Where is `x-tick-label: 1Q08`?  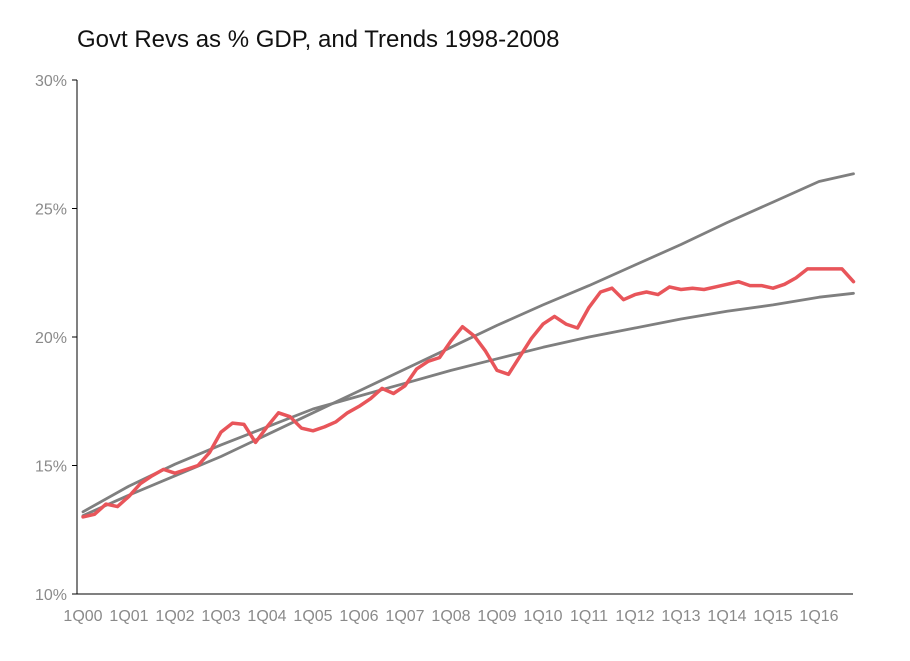
x-tick-label: 1Q08 is located at coordinates (450, 616).